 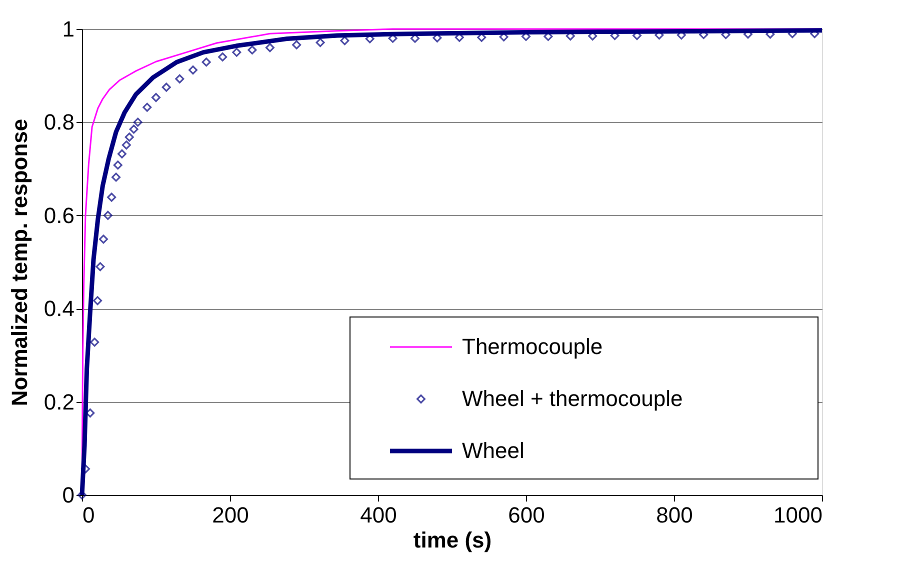 What do you see at coordinates (59, 215) in the screenshot?
I see `y-tick-label: 0.6` at bounding box center [59, 215].